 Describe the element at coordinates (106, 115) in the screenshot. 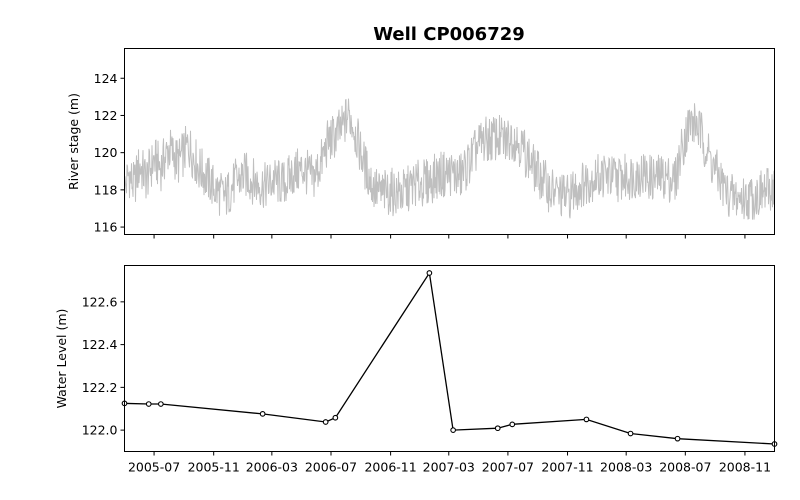

I see `y-tick-label: 122` at that location.